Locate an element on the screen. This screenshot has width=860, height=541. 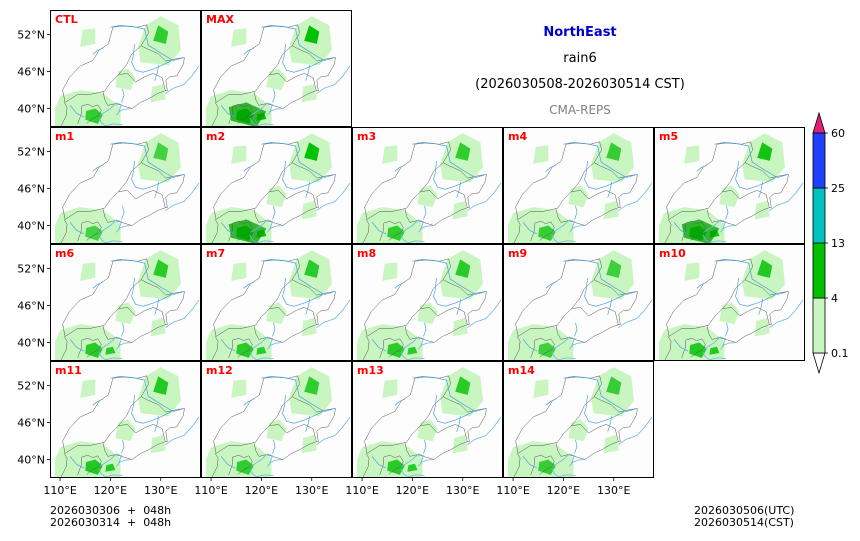
colorbar-level-label: 60 is located at coordinates (838, 133).